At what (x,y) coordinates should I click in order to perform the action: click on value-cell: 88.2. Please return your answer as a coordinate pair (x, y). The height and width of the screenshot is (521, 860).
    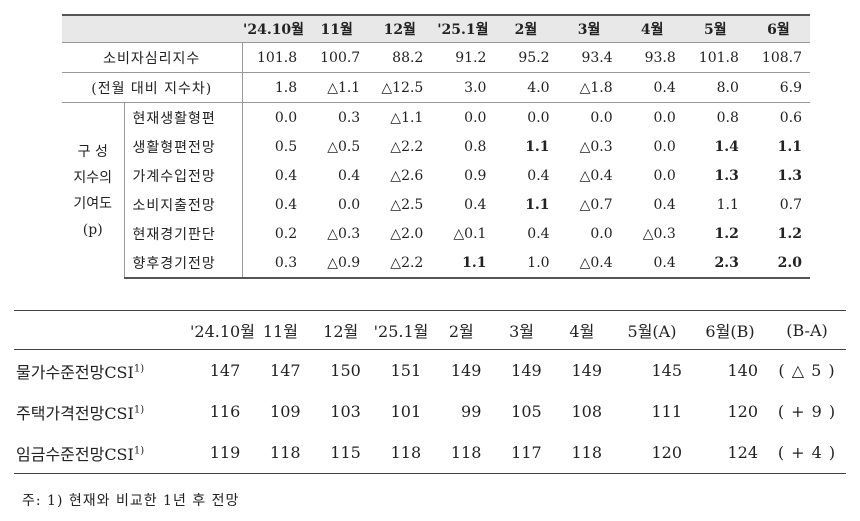
    Looking at the image, I should click on (400, 57).